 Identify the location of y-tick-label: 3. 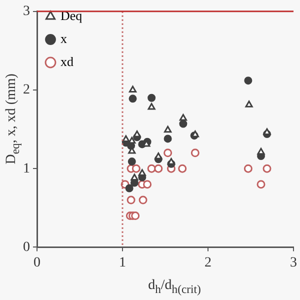
(26, 12).